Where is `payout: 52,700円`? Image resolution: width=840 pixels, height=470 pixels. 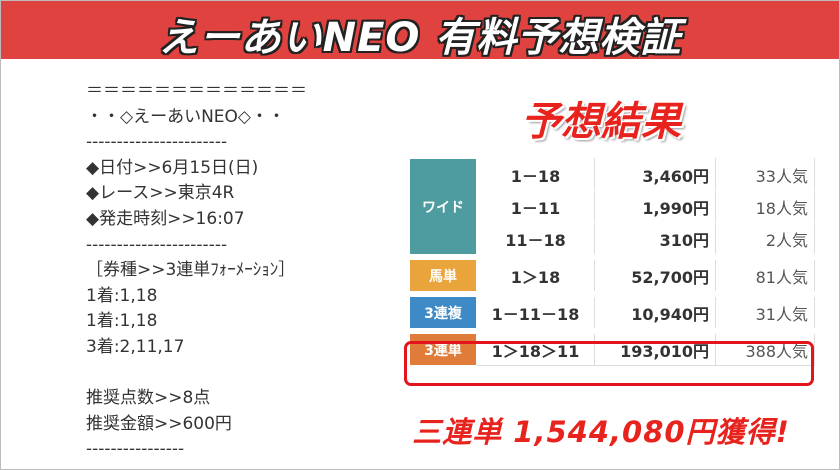
payout: 52,700円 is located at coordinates (655, 274).